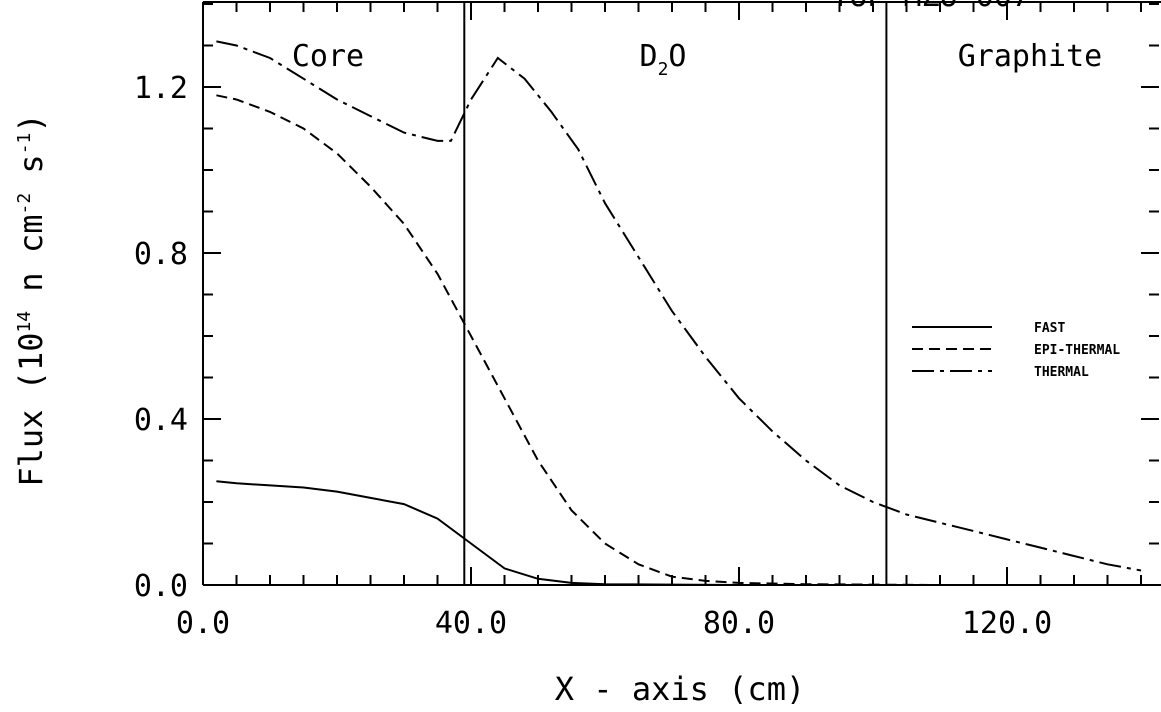  What do you see at coordinates (161, 586) in the screenshot?
I see `y-tick-label: 0.0` at bounding box center [161, 586].